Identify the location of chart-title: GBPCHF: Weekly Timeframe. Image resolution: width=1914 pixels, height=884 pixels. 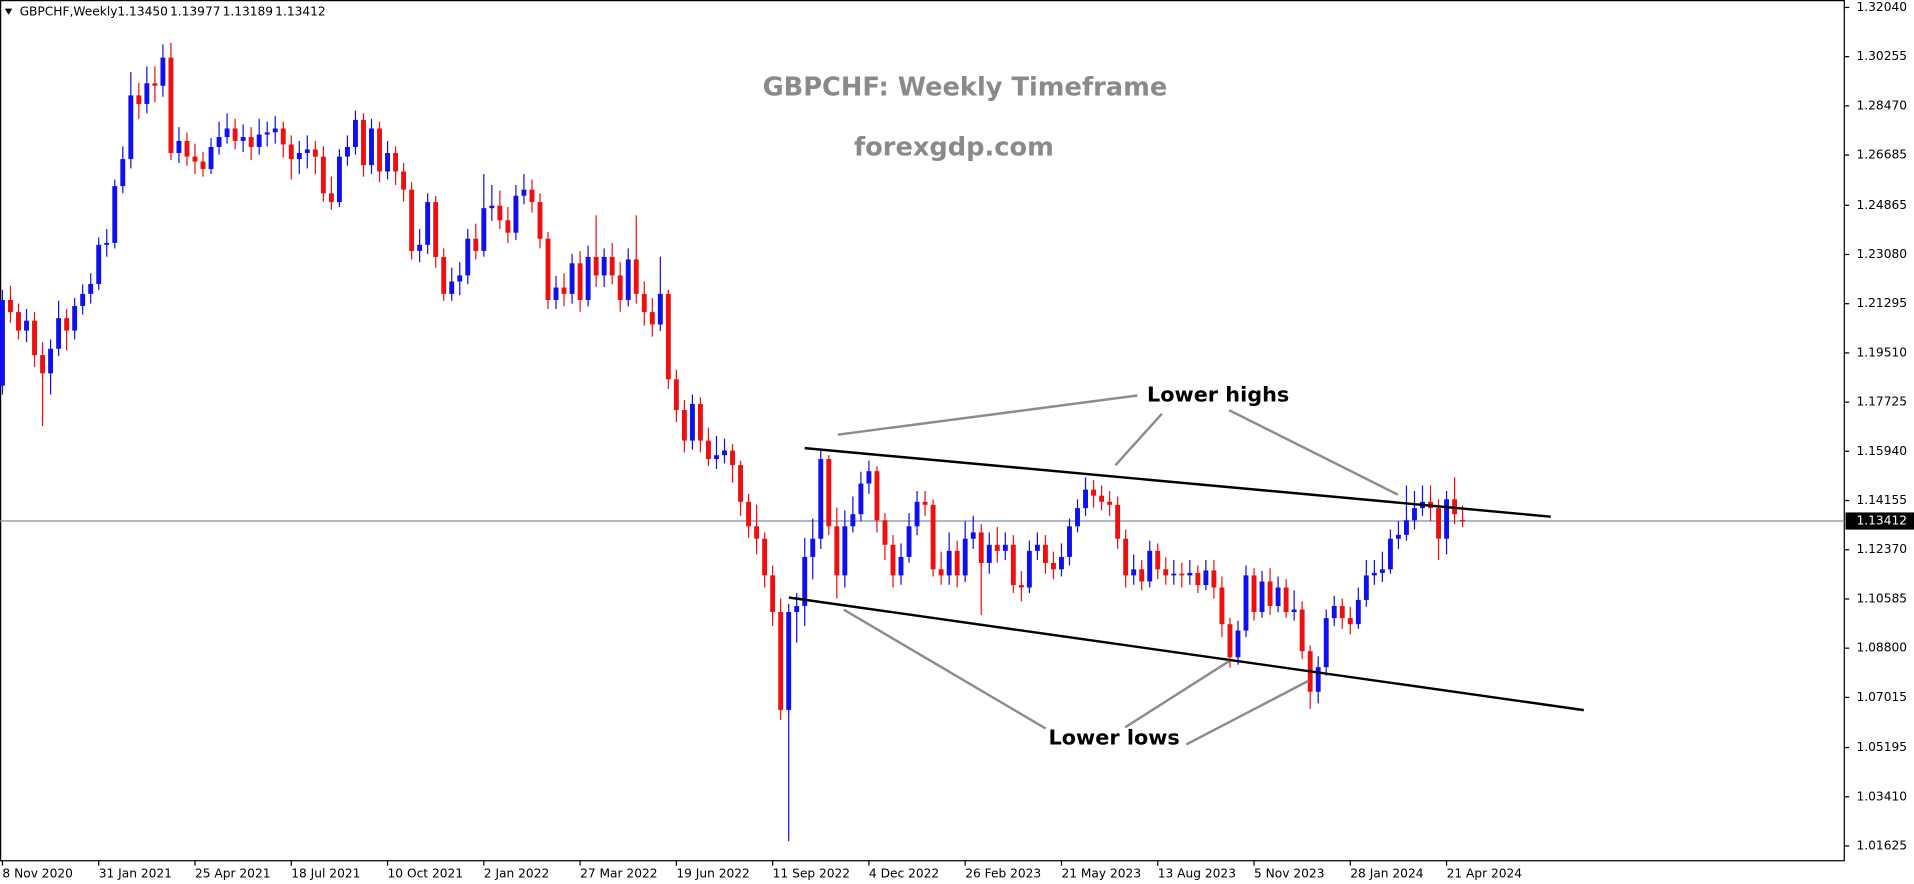
(965, 88).